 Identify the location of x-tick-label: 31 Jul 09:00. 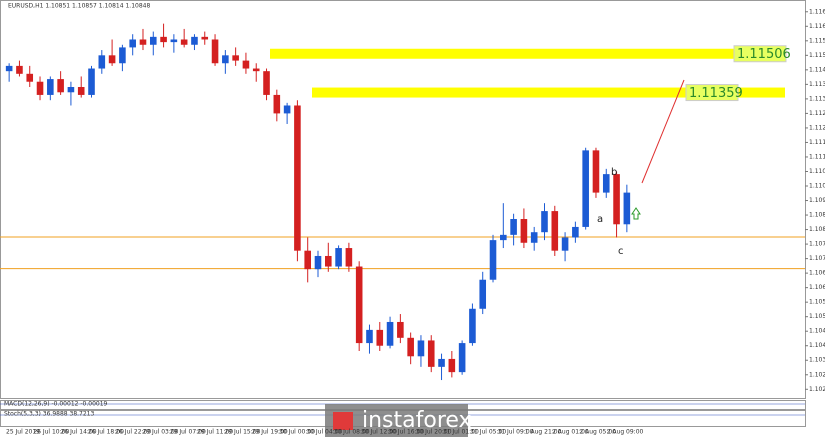
(515, 432).